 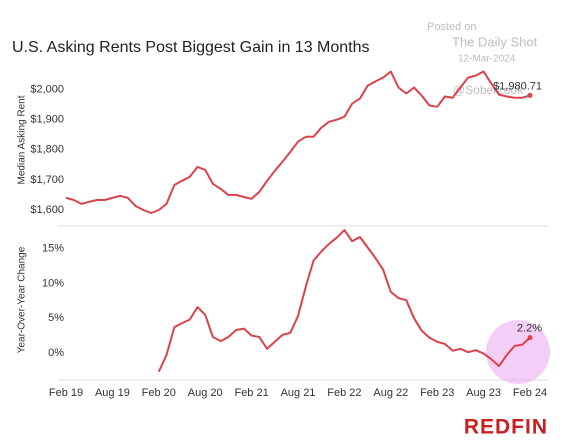 What do you see at coordinates (159, 393) in the screenshot?
I see `x-tick-label: Feb 20` at bounding box center [159, 393].